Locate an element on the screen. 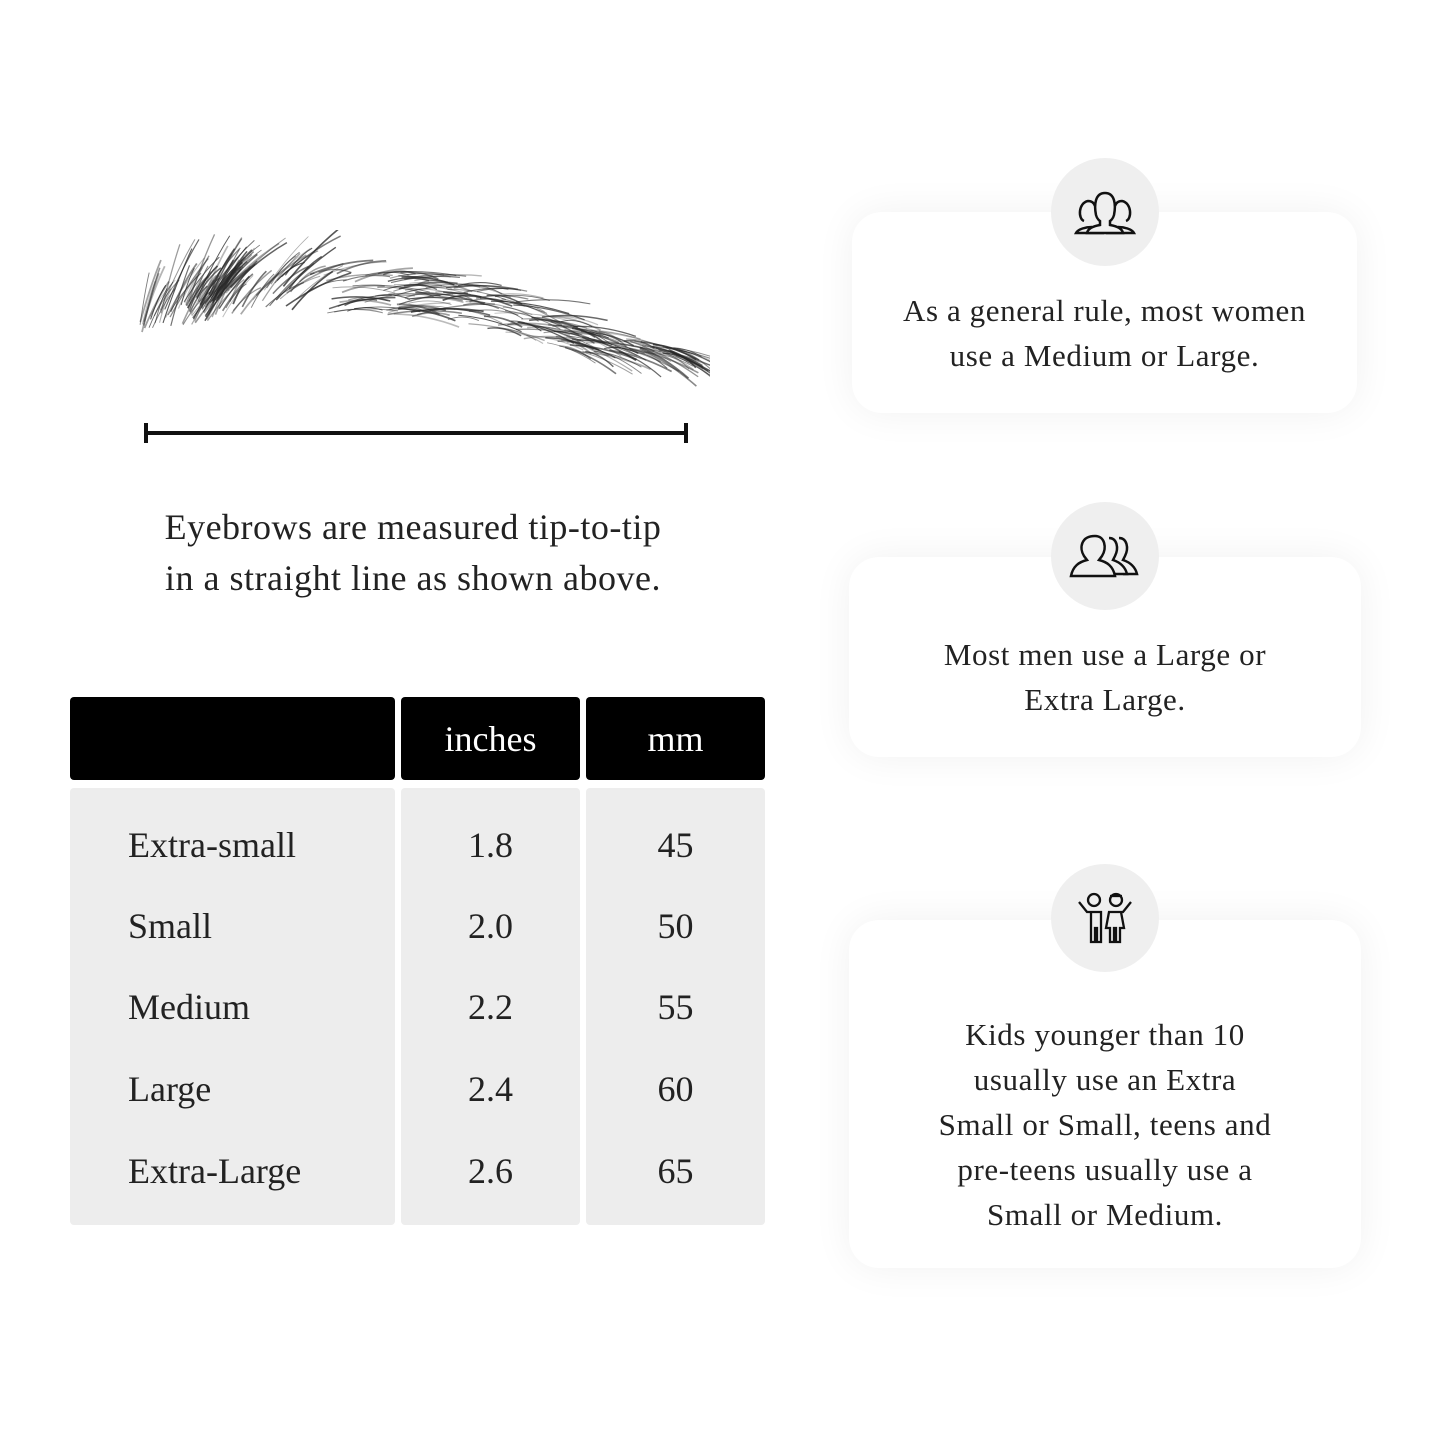 The height and width of the screenshot is (1445, 1445). table-column-inches is located at coordinates (490, 1006).